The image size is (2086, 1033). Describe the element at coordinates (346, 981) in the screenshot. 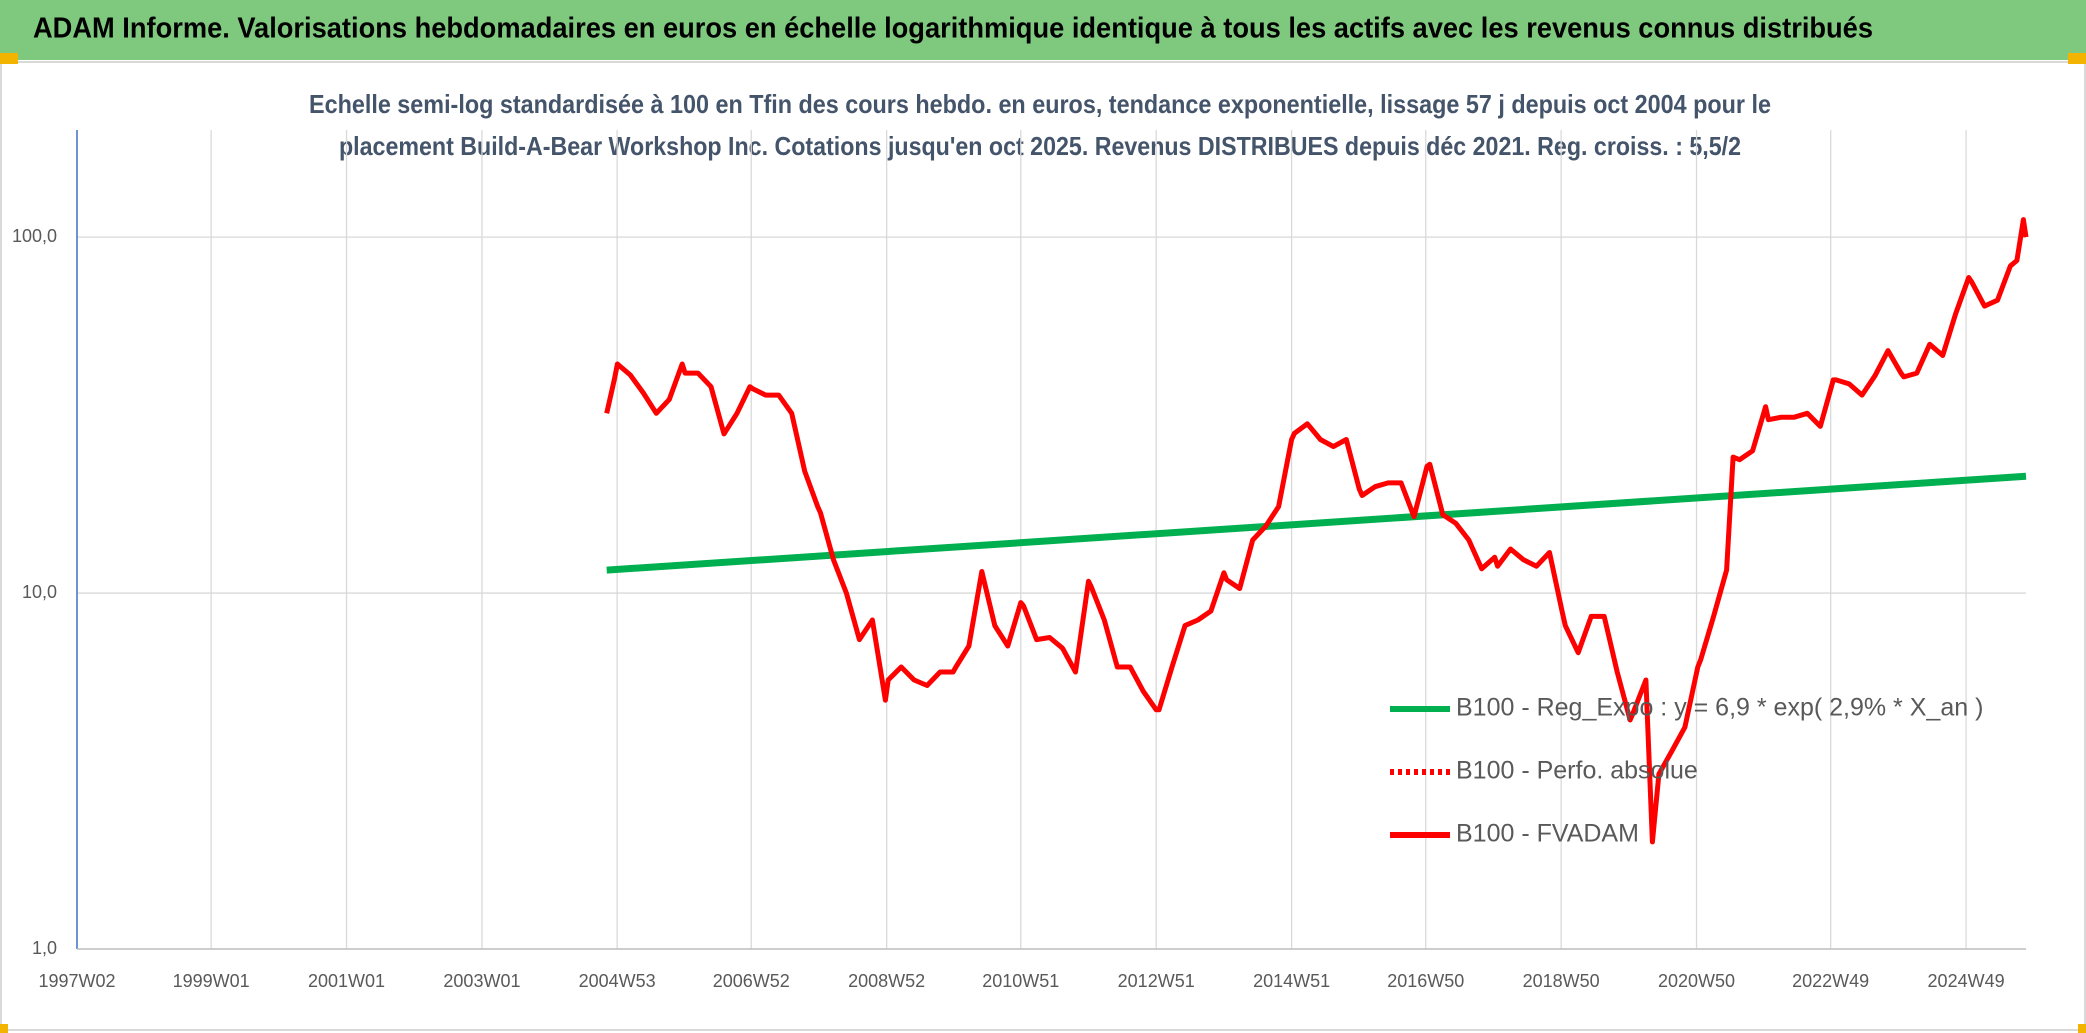

I see `x-tick-label: 2001W01` at that location.